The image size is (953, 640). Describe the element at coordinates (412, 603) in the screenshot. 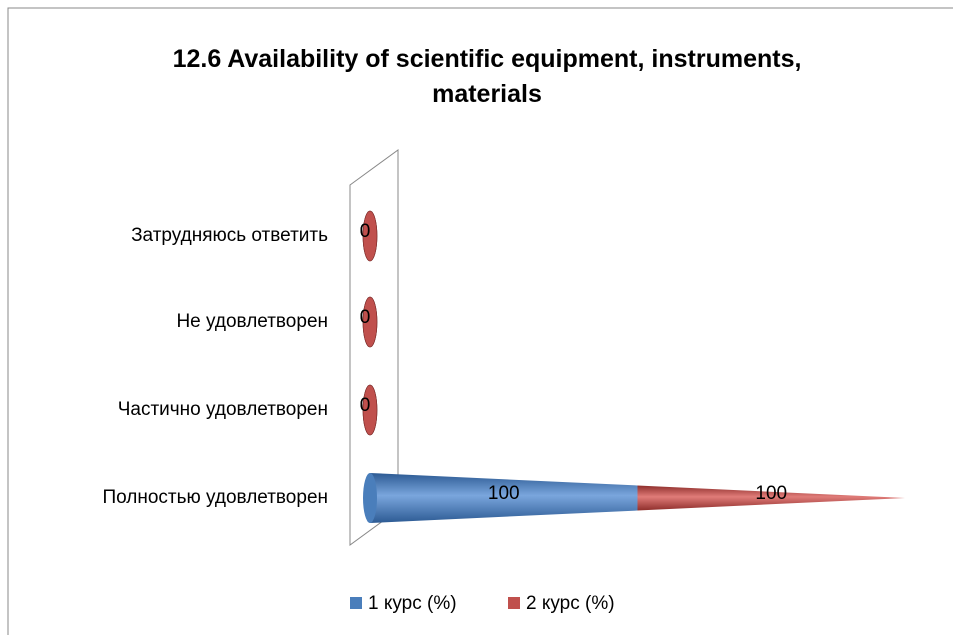

I see `legend-label: 1 курс (%)` at that location.